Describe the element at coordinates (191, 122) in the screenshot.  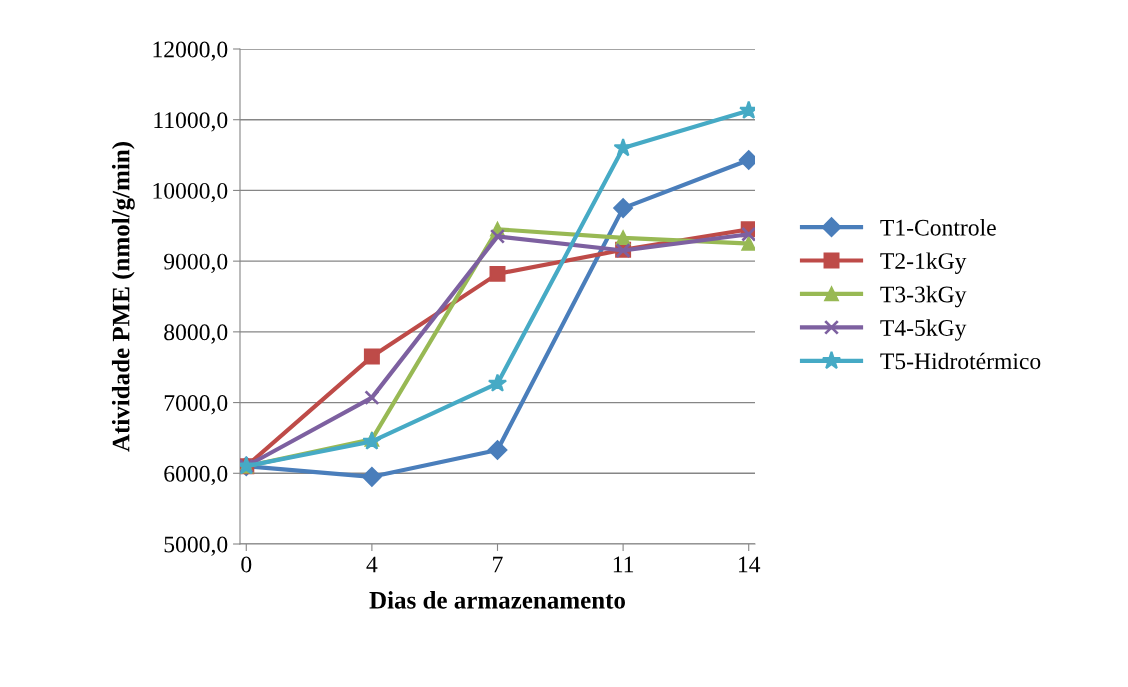
I see `y-tick-label: 11000,0` at that location.